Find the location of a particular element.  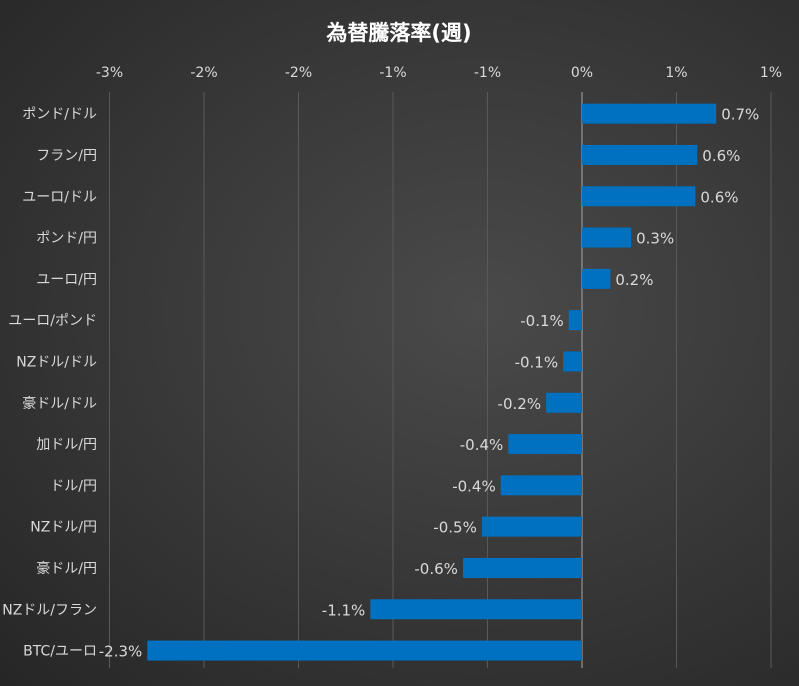

x-tick-label: -3% is located at coordinates (109, 73).